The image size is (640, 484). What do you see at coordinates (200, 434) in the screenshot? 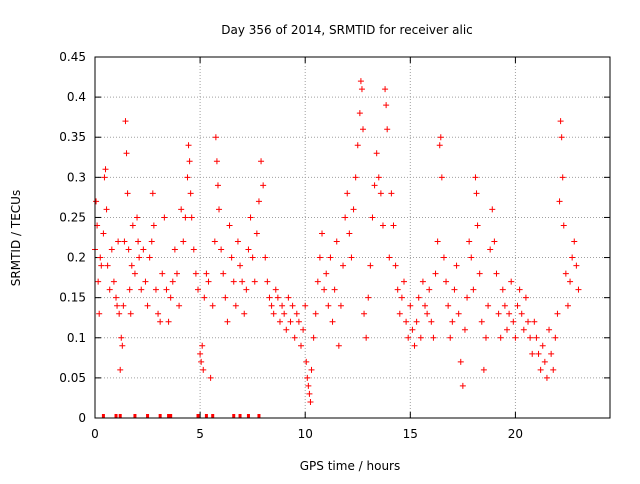
I see `x-tick-label: 5` at bounding box center [200, 434].